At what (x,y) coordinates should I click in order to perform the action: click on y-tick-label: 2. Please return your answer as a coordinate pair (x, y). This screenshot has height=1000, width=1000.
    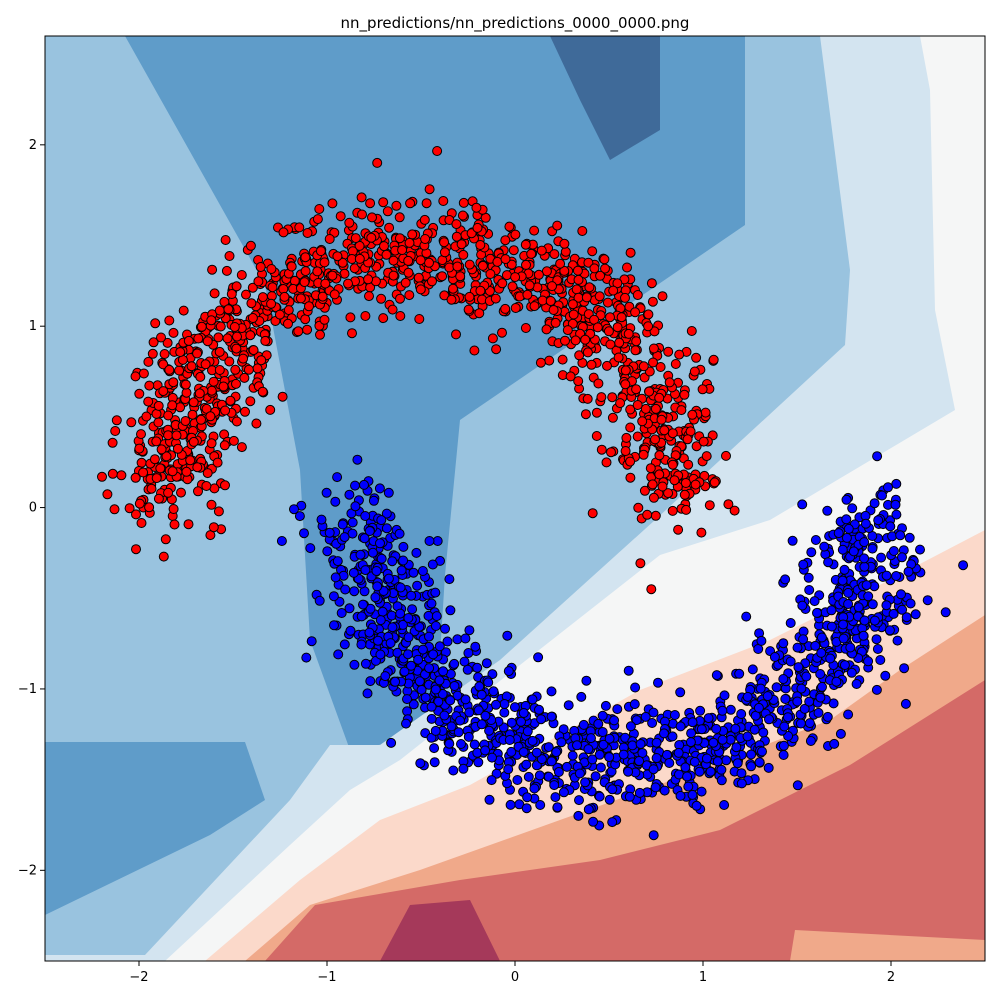
    Looking at the image, I should click on (33, 145).